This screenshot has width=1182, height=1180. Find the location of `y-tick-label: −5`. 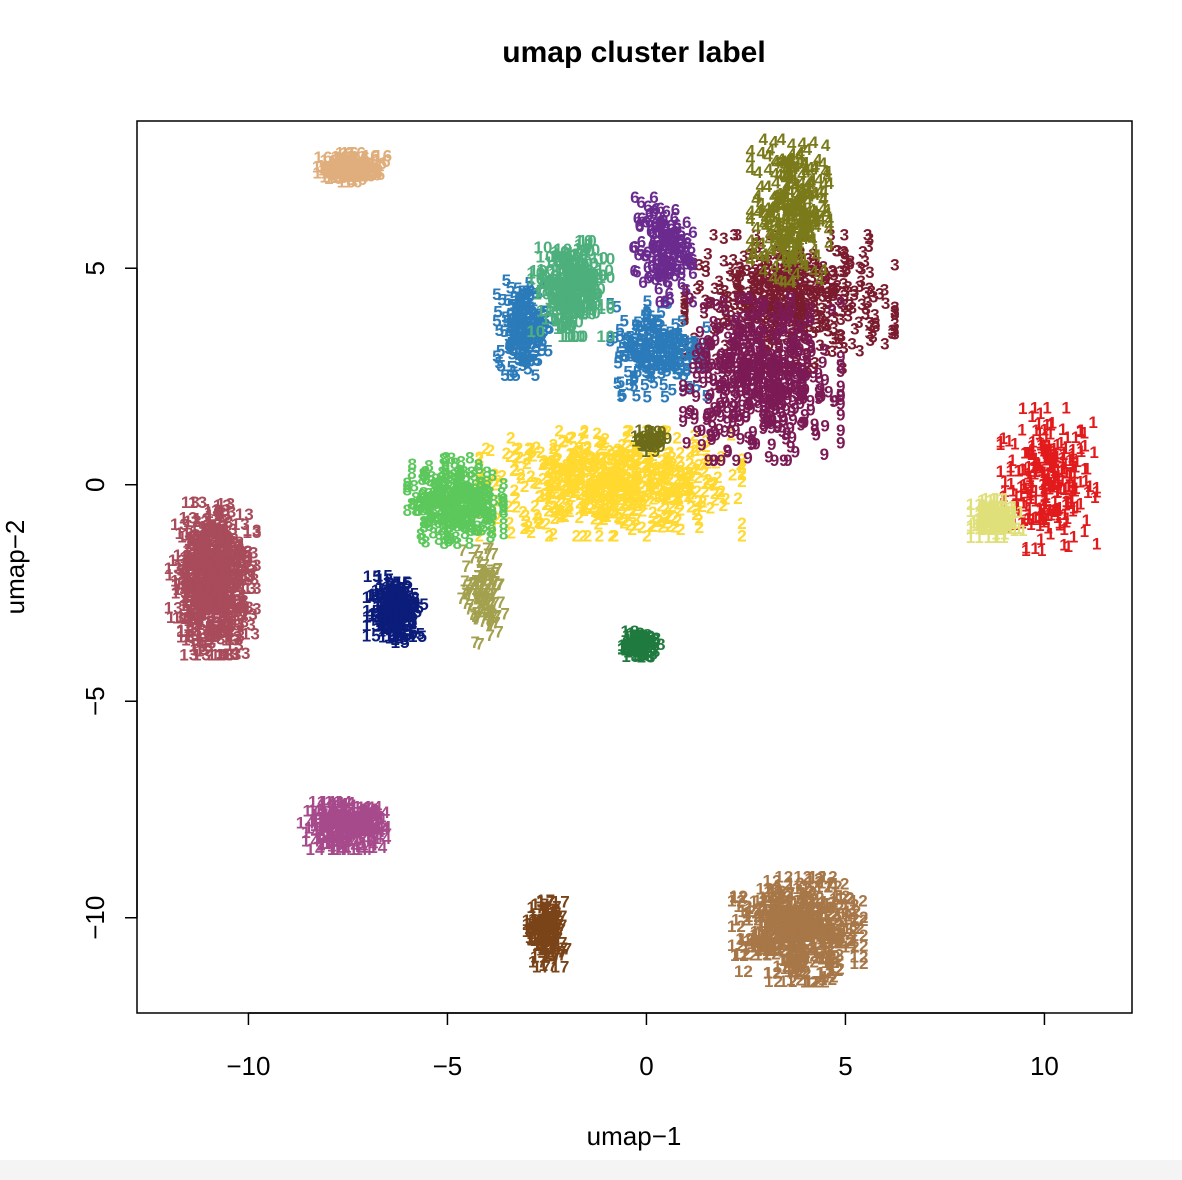

y-tick-label: −5 is located at coordinates (95, 701).